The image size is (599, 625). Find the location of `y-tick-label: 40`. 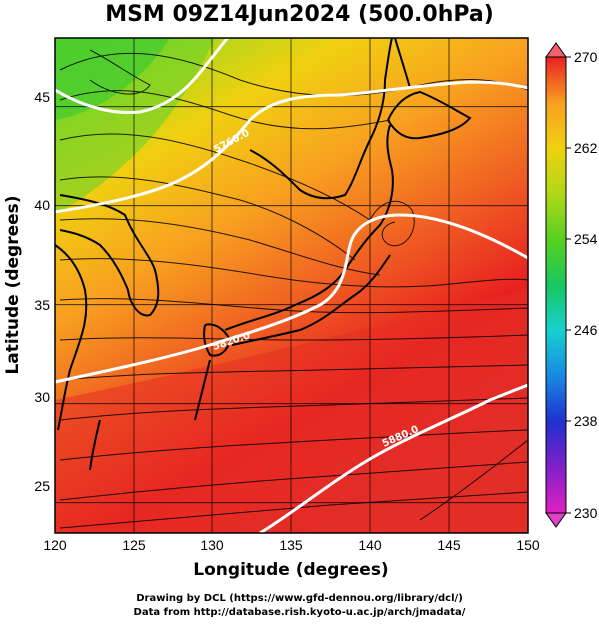

y-tick-label: 40 is located at coordinates (42, 205).